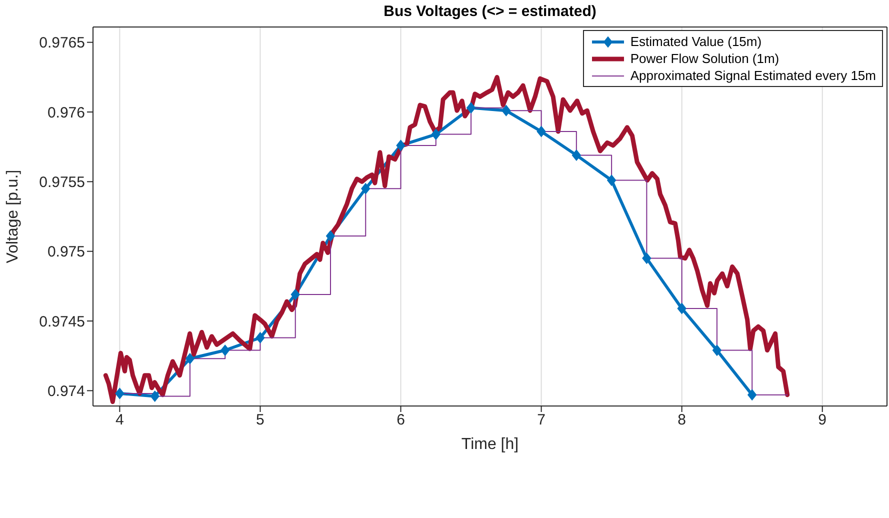  Describe the element at coordinates (490, 11) in the screenshot. I see `chart-title: Bus Voltages (<> = estimated)` at that location.